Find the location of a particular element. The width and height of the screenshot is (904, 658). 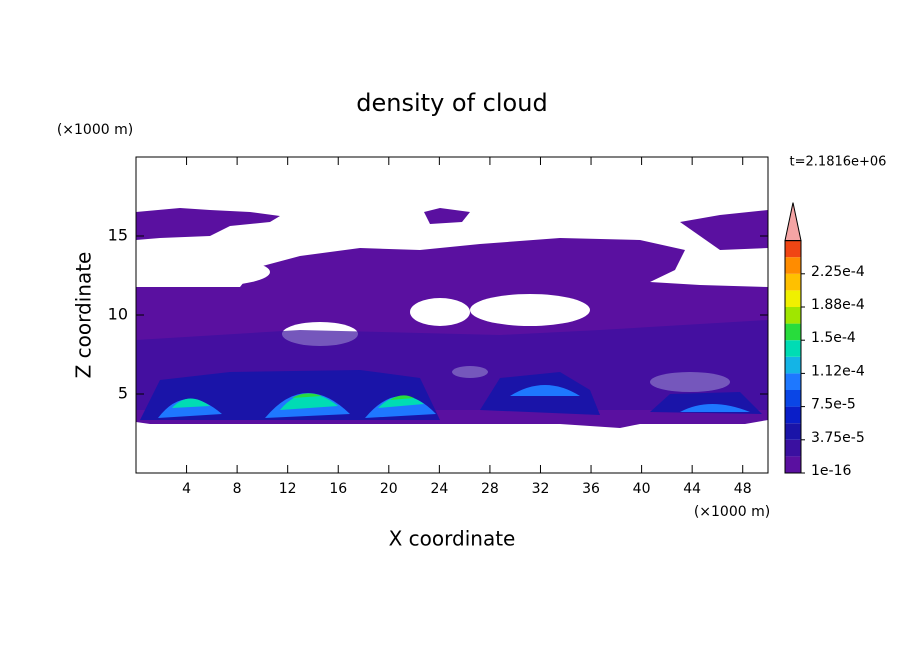

colorbar-tick-label: 2.25e-4 is located at coordinates (838, 272).